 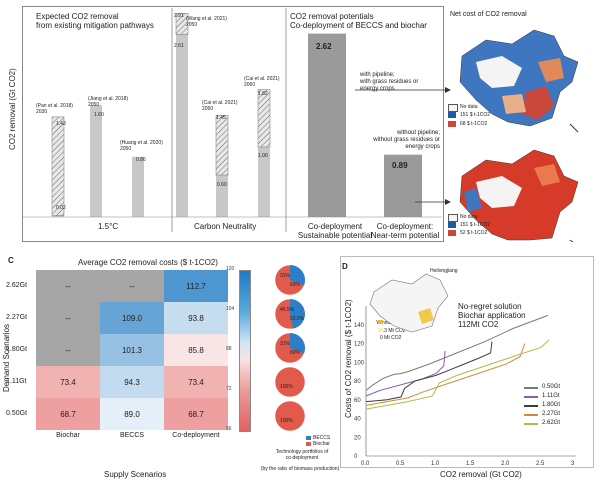 What do you see at coordinates (393, 331) in the screenshot?
I see `inset-high: 1.3 Mt CO2` at bounding box center [393, 331].